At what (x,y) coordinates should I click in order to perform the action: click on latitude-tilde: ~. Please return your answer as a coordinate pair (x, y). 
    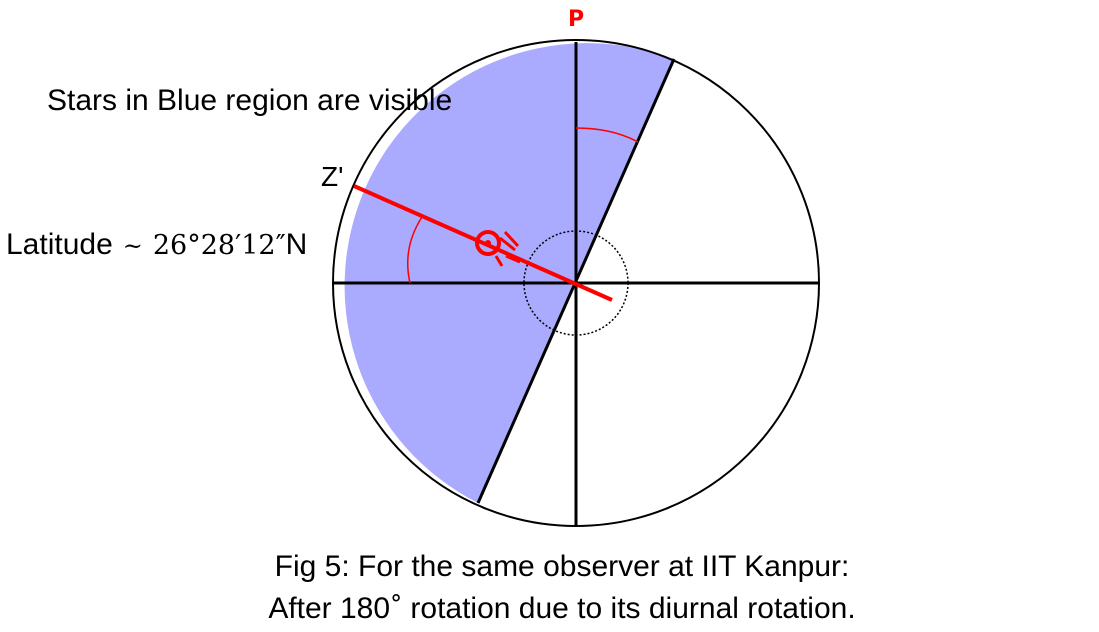
    Looking at the image, I should click on (132, 246).